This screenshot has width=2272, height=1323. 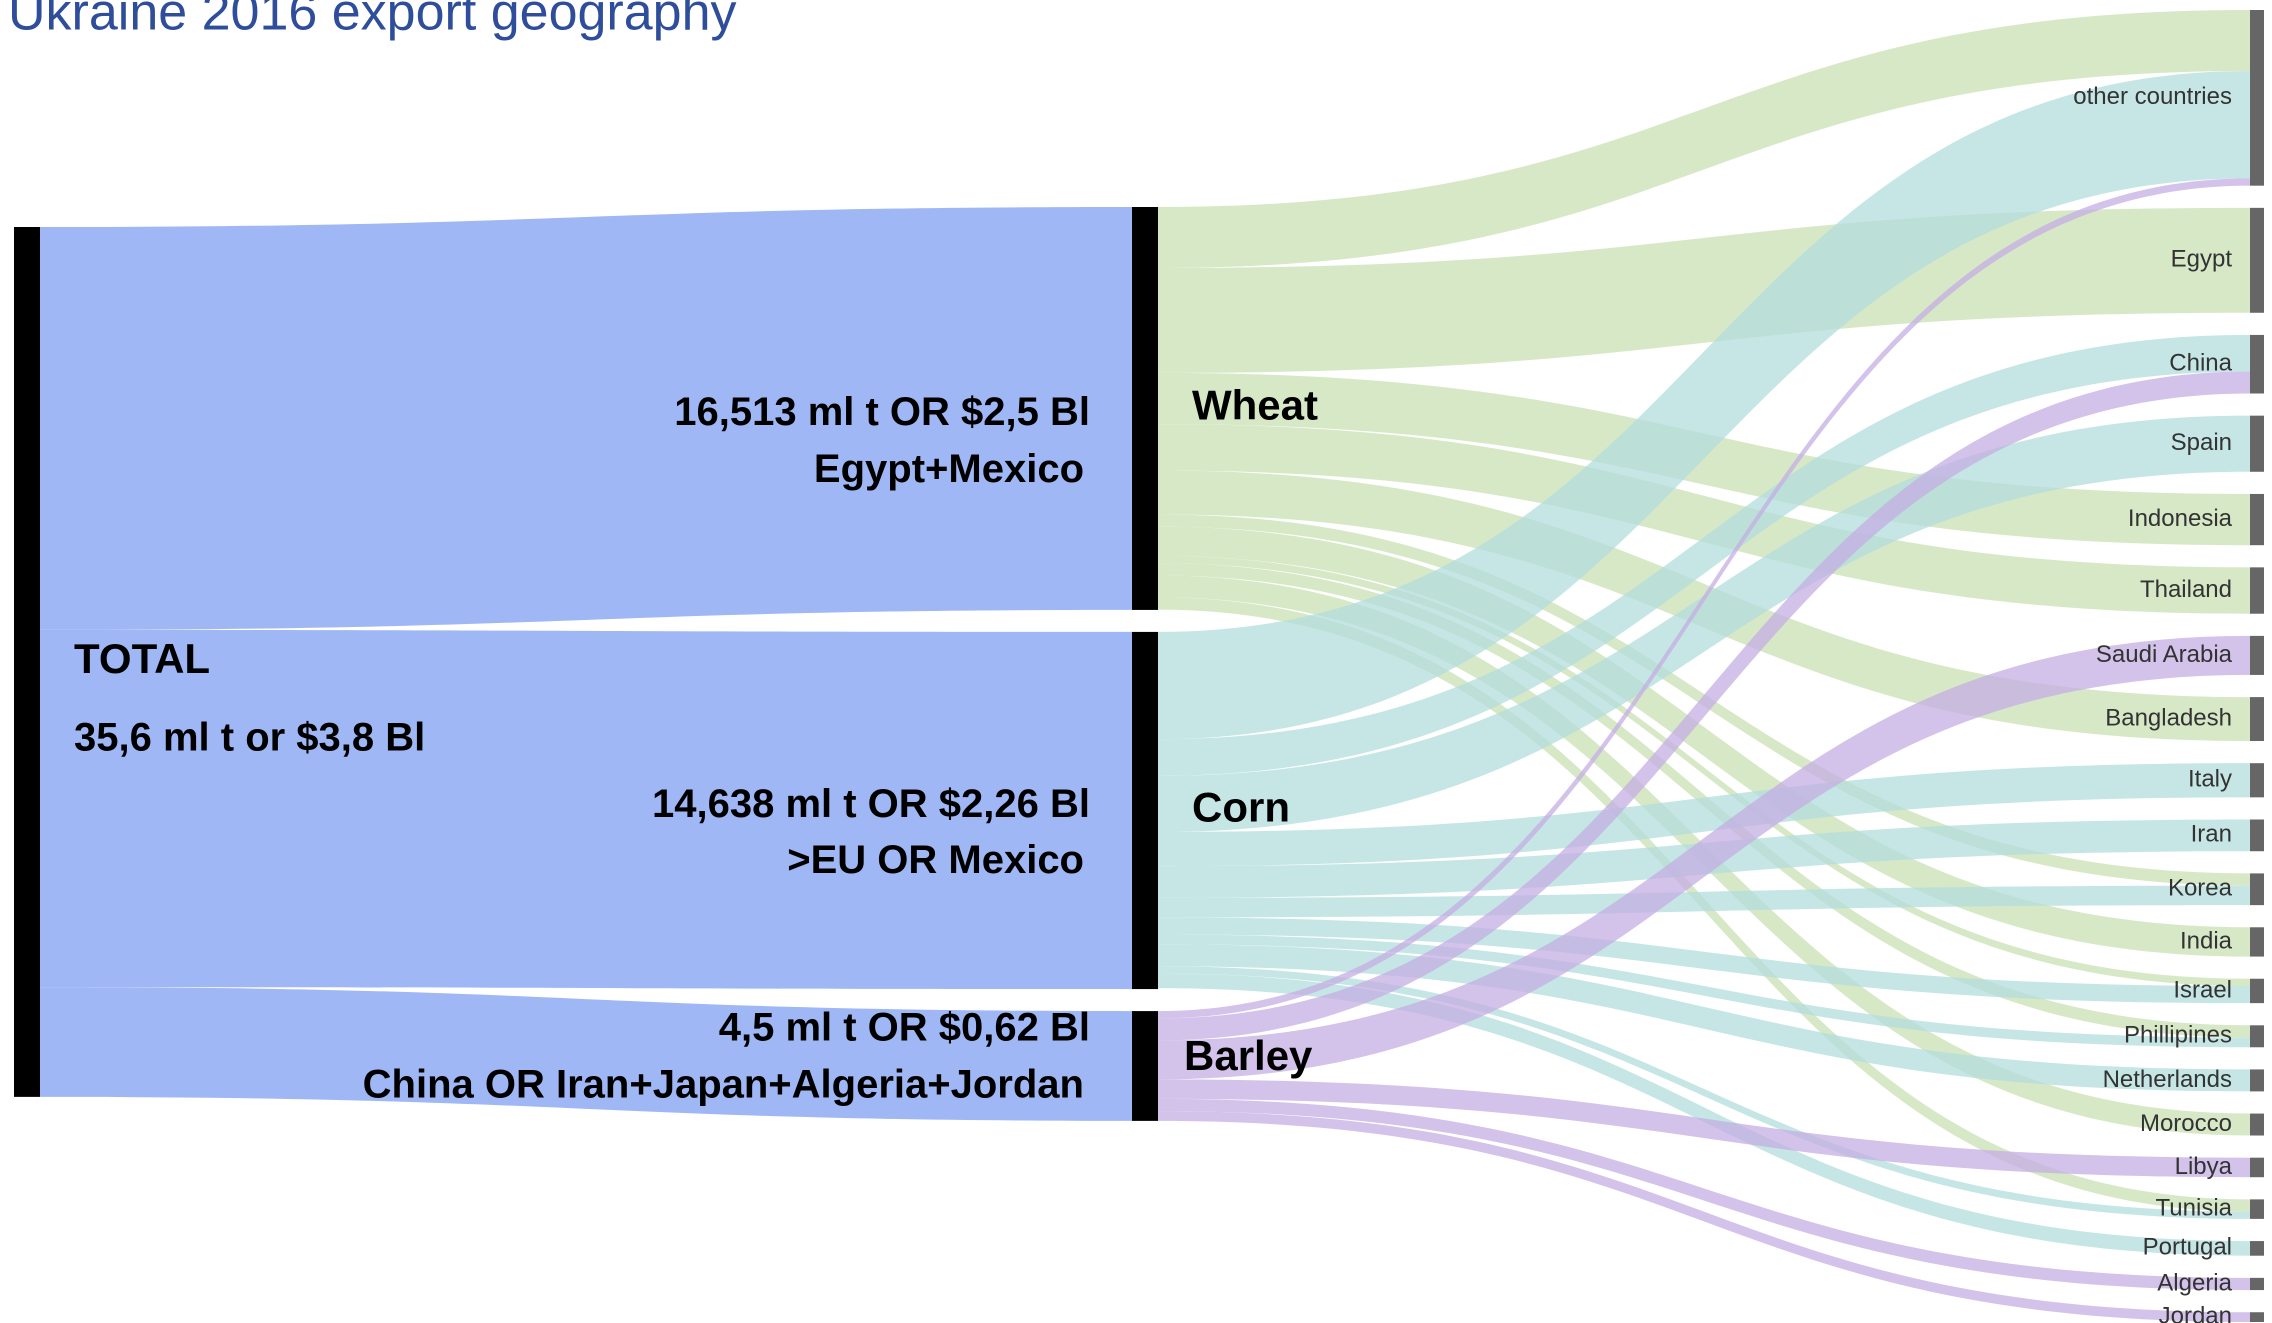 I want to click on node-note: Egypt+Mexico, so click(x=949, y=469).